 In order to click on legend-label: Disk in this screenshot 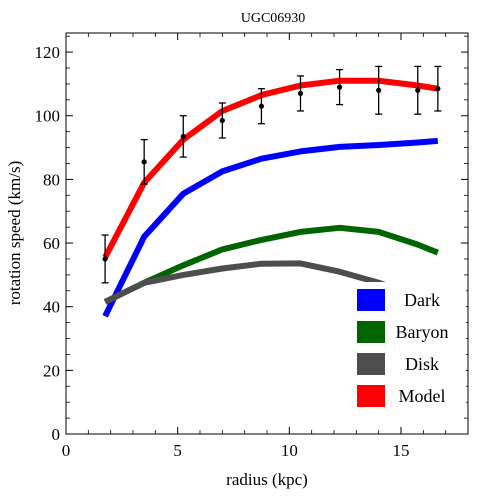, I will do `click(422, 364)`.